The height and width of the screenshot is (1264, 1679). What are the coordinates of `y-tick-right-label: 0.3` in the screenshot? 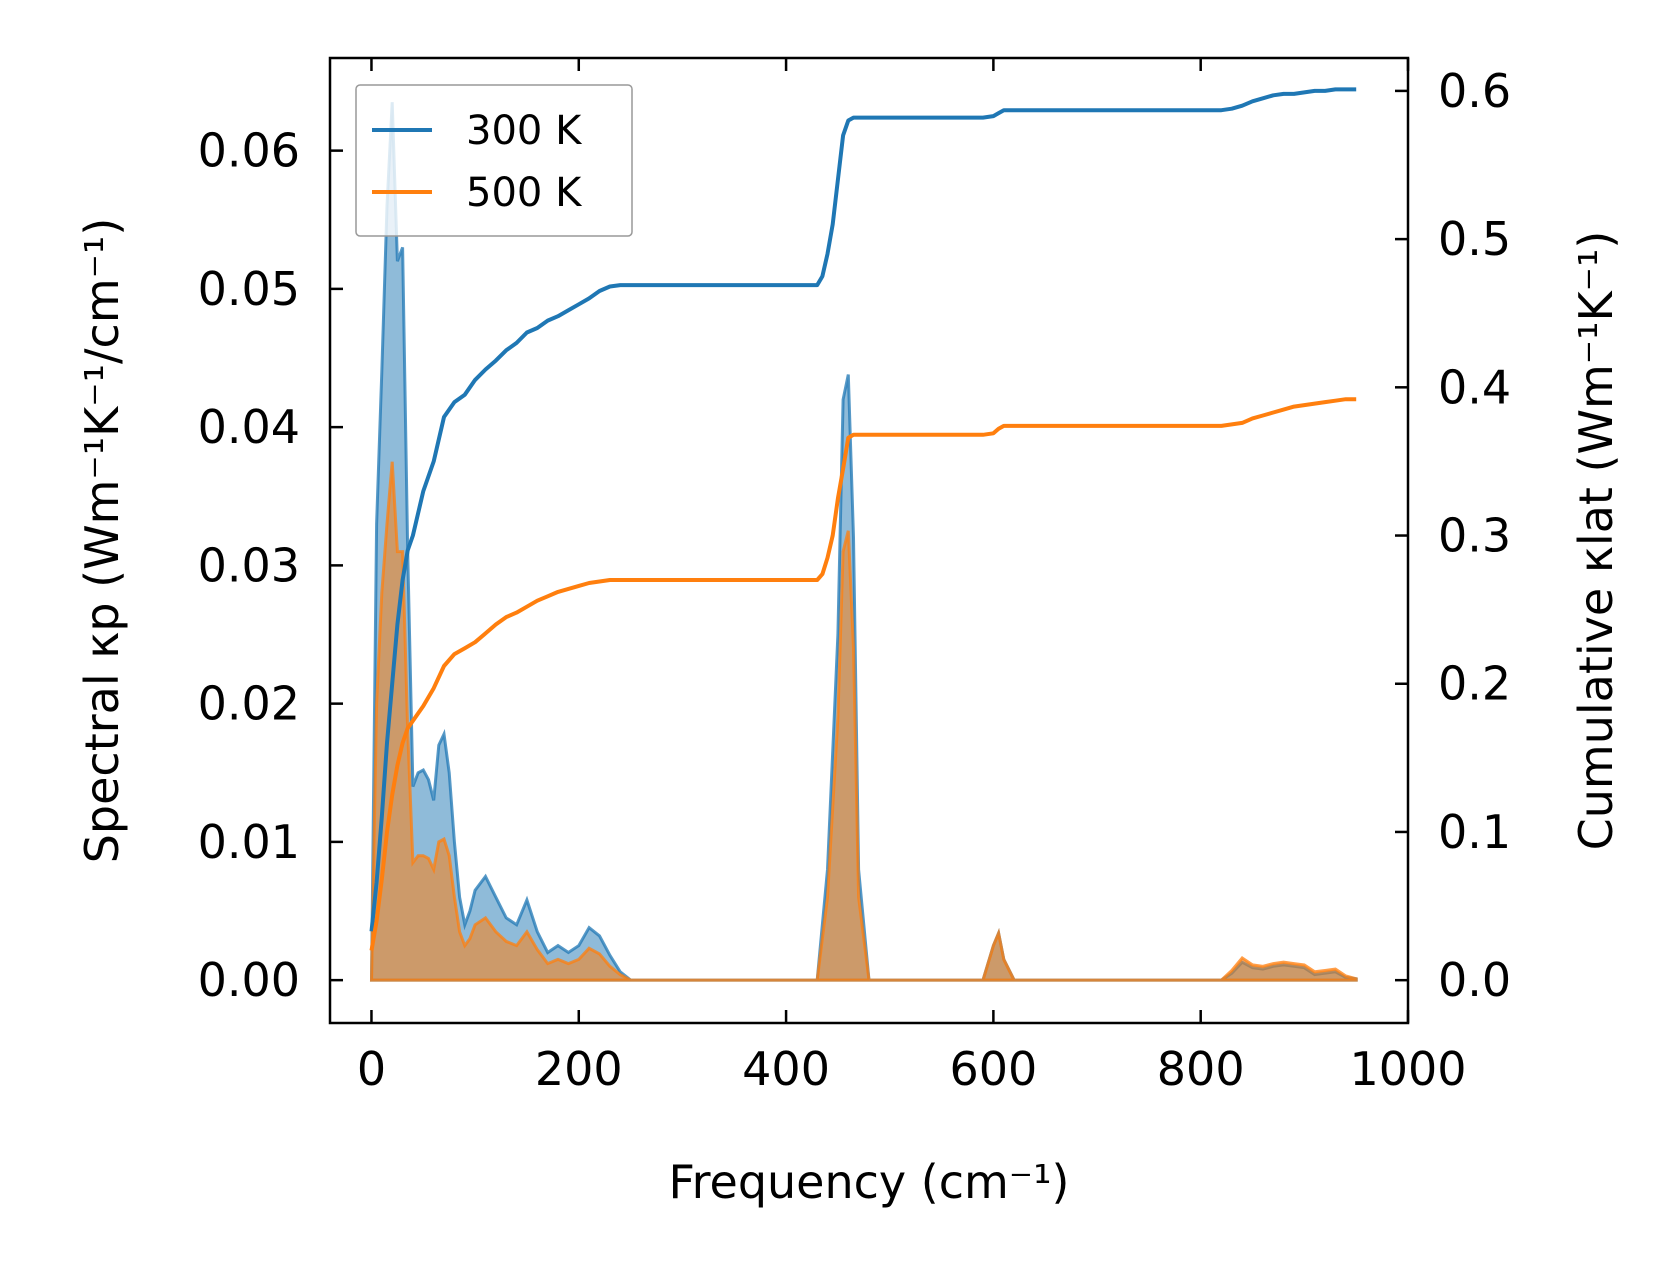 It's located at (1474, 536).